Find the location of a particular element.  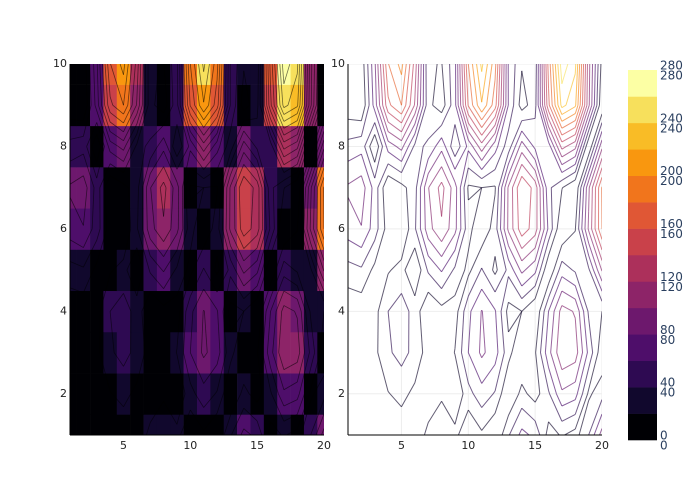

colorbar-tick-label: 160 is located at coordinates (671, 234).